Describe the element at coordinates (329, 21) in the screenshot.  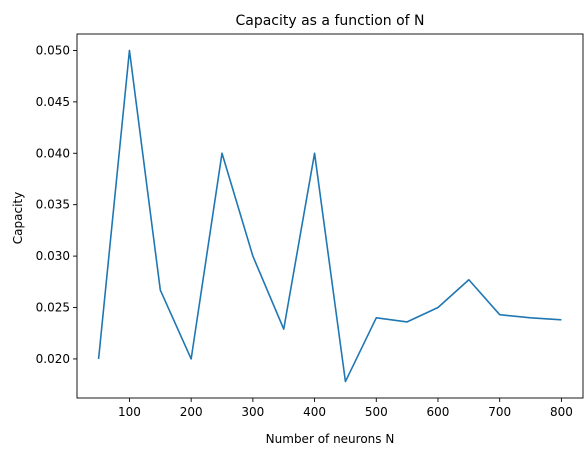
I see `chart-title: Capacity as a function of N` at that location.